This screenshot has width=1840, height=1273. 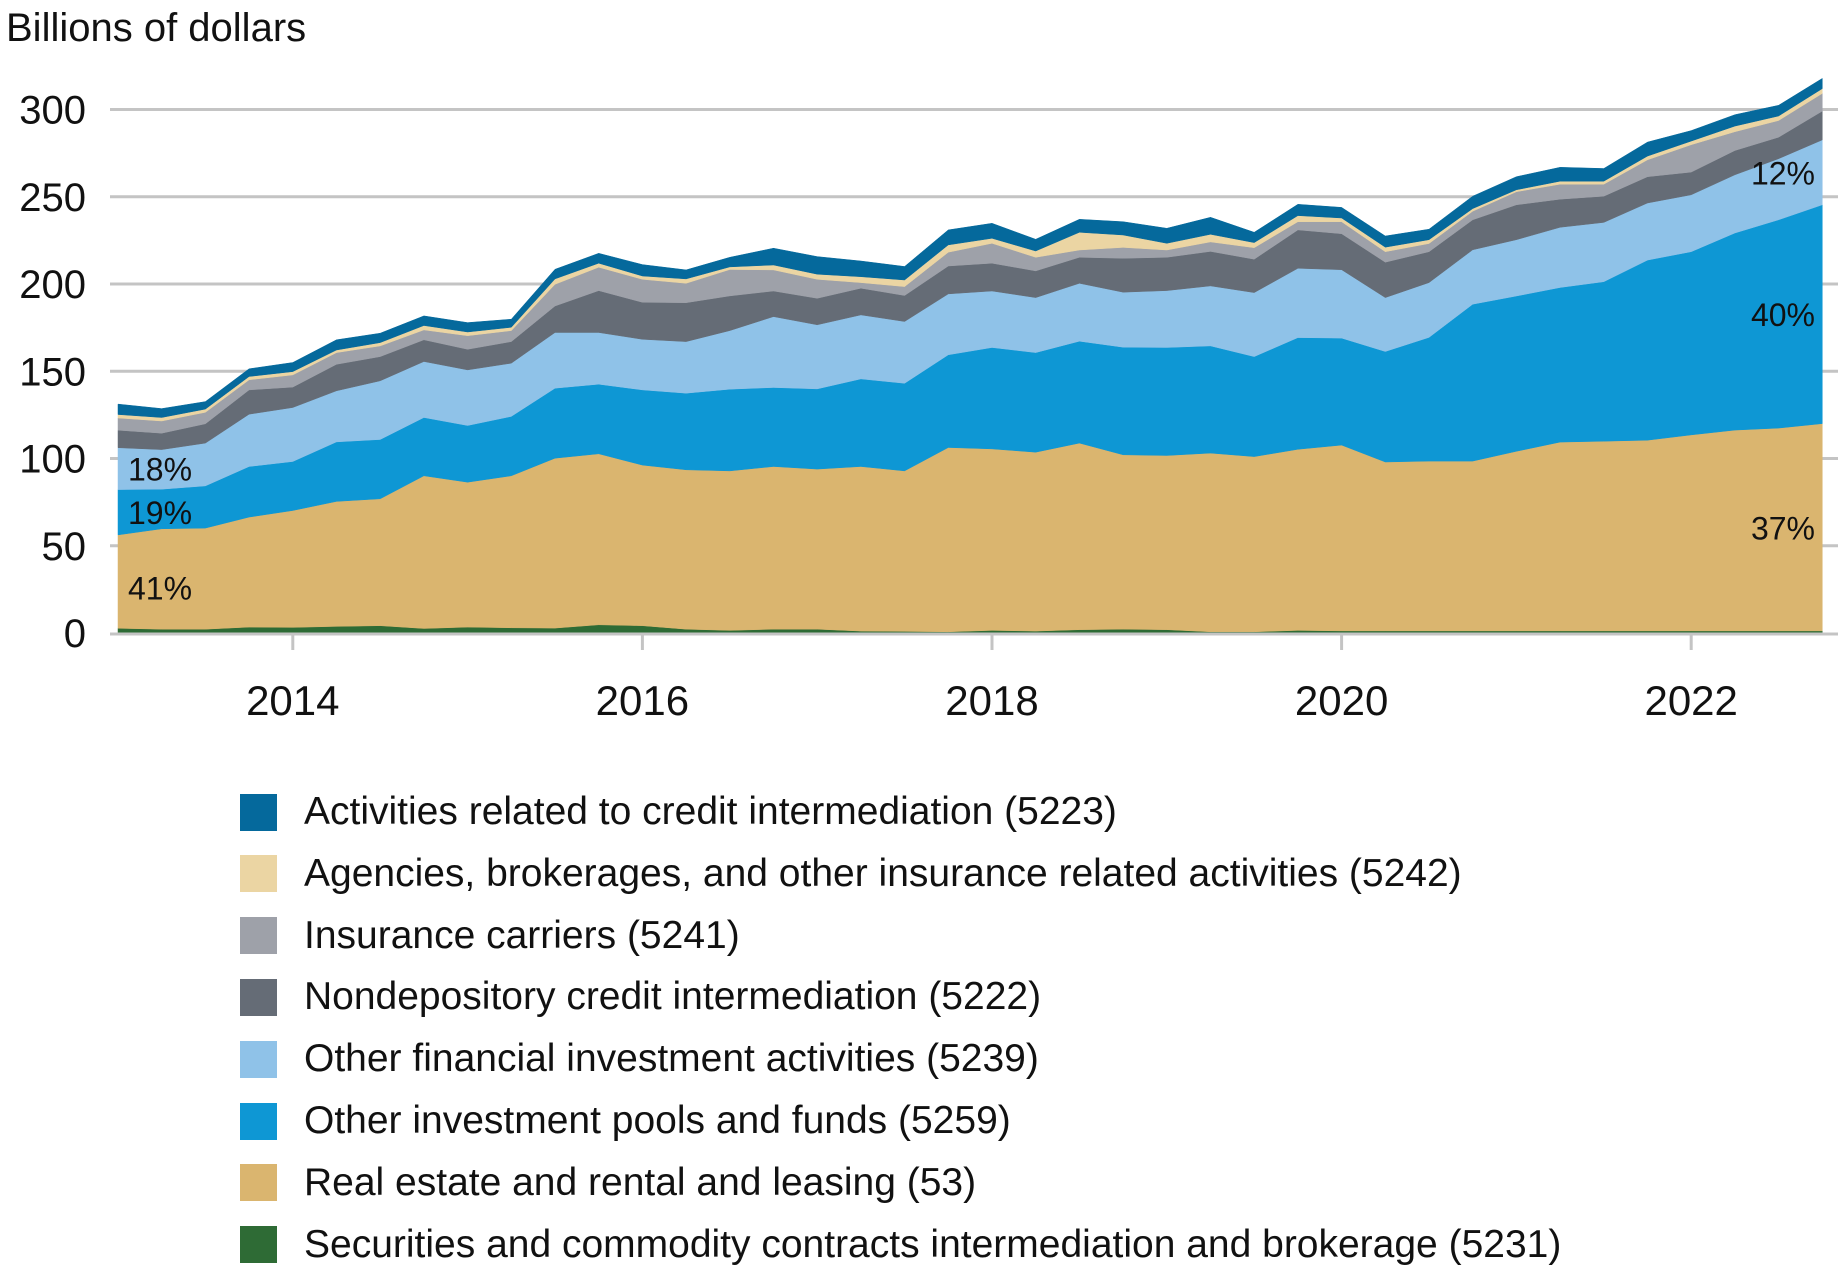 I want to click on y-tick-label: 50, so click(x=64, y=547).